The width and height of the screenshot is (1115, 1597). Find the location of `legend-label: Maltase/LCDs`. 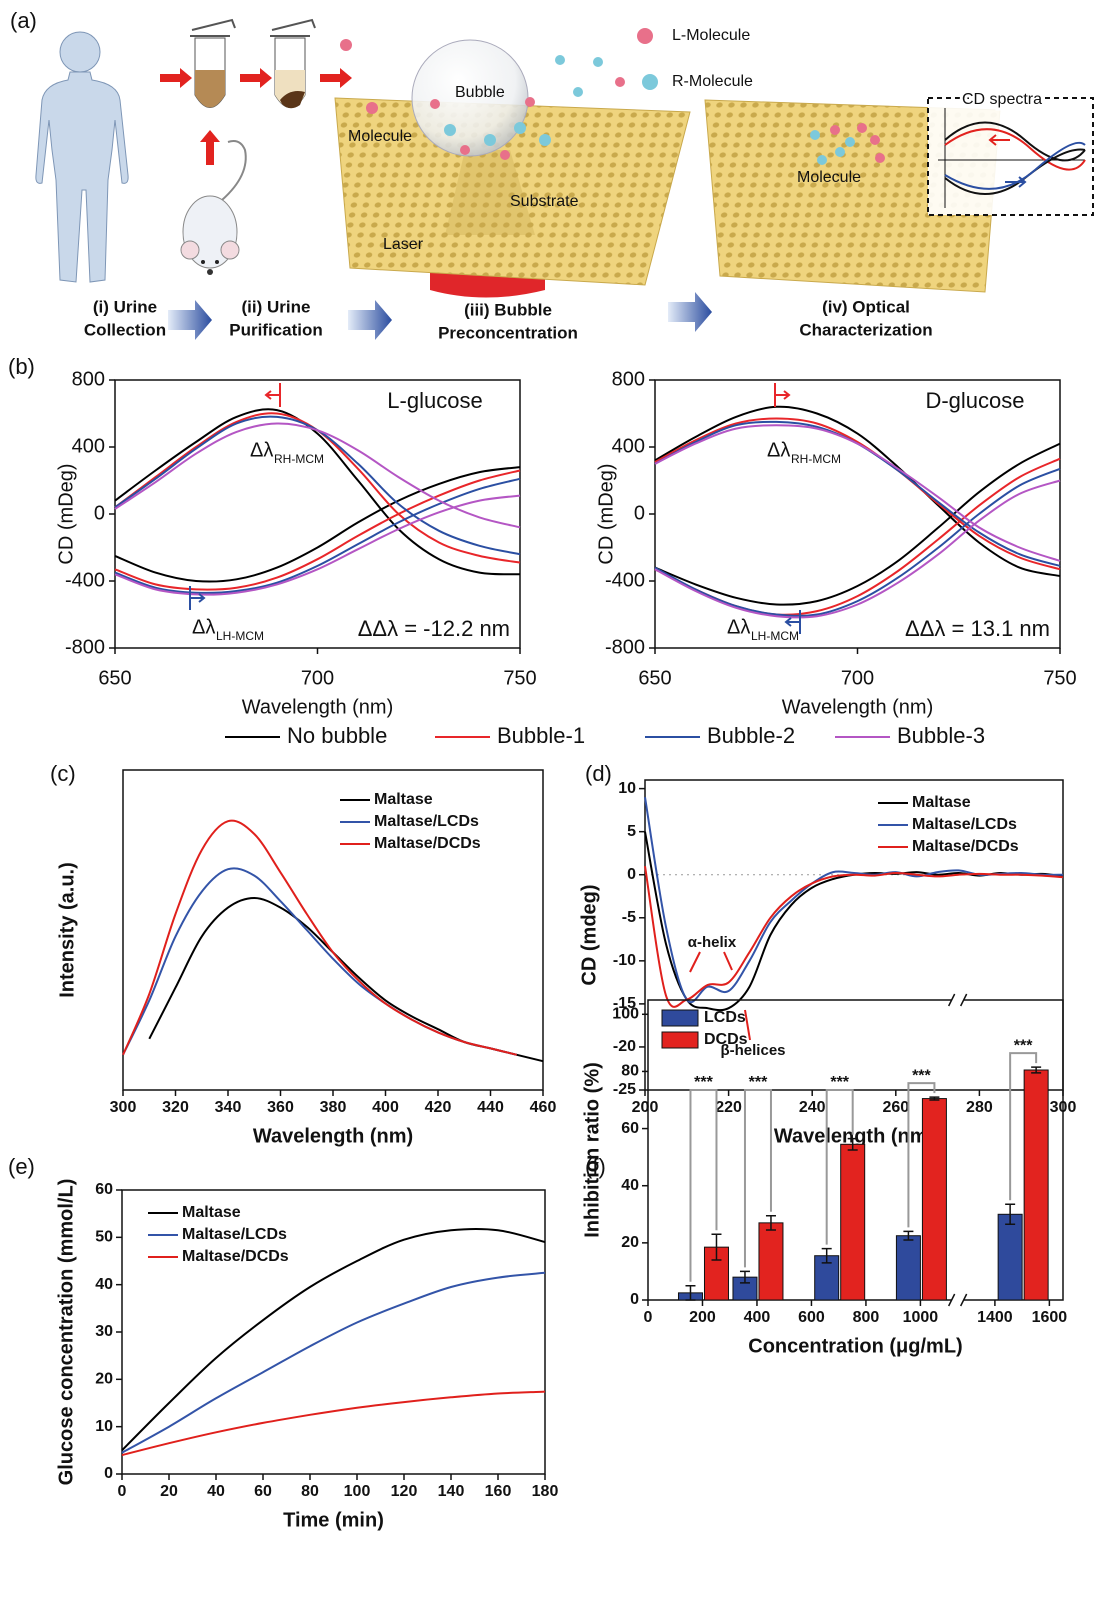

legend-label: Maltase/LCDs is located at coordinates (964, 824).